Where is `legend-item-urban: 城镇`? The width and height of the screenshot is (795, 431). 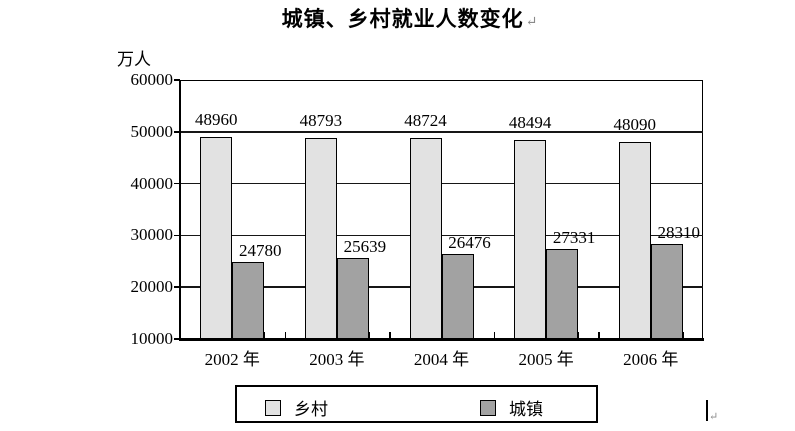
legend-item-urban: 城镇 is located at coordinates (511, 407).